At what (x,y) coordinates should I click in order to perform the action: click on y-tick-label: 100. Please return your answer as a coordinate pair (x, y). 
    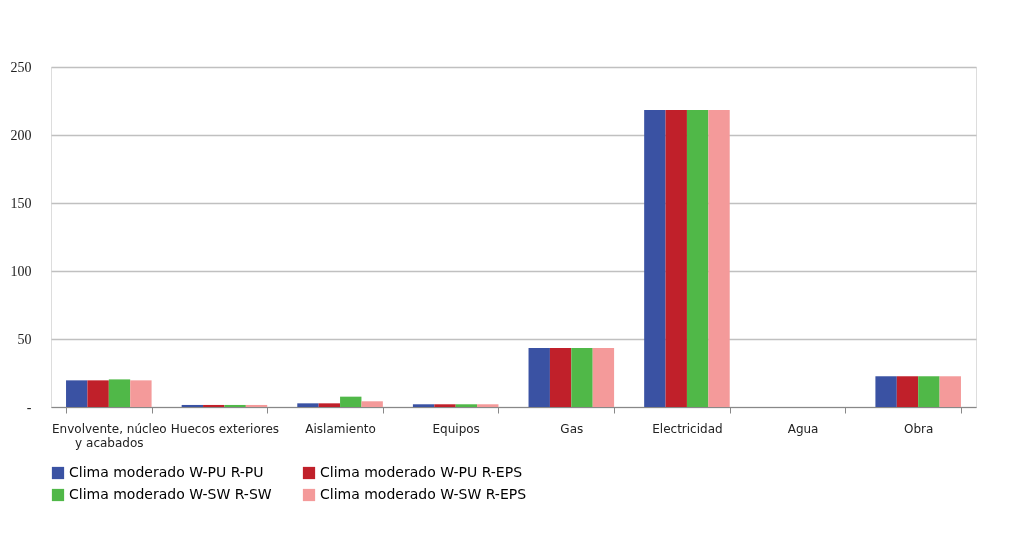
    Looking at the image, I should click on (21, 271).